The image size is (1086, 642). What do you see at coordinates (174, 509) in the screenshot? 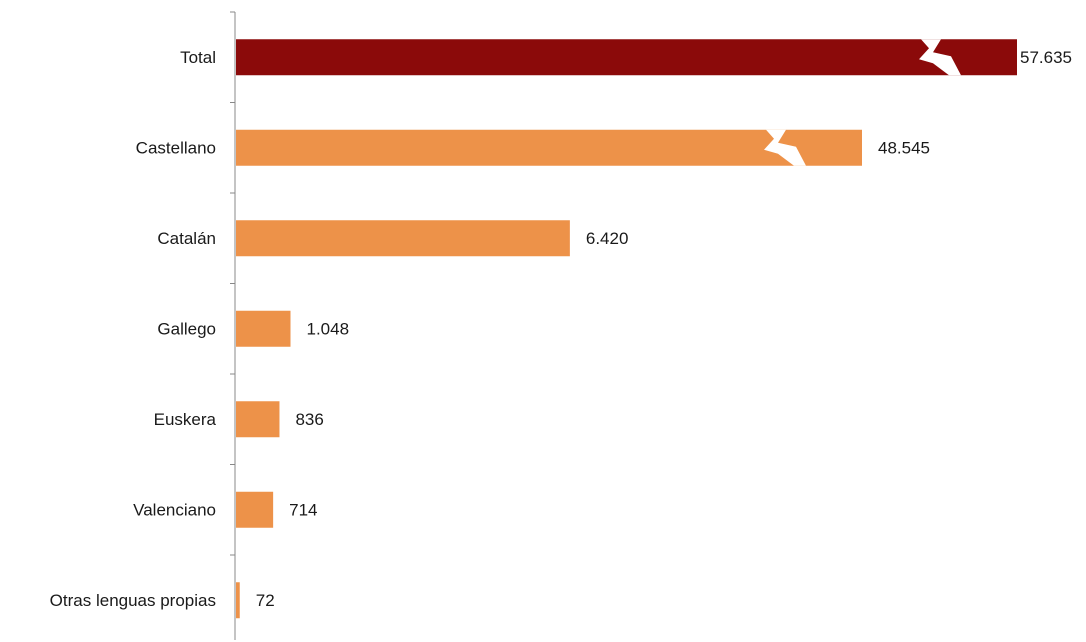
I see `category-label-valenciano: Valenciano` at bounding box center [174, 509].